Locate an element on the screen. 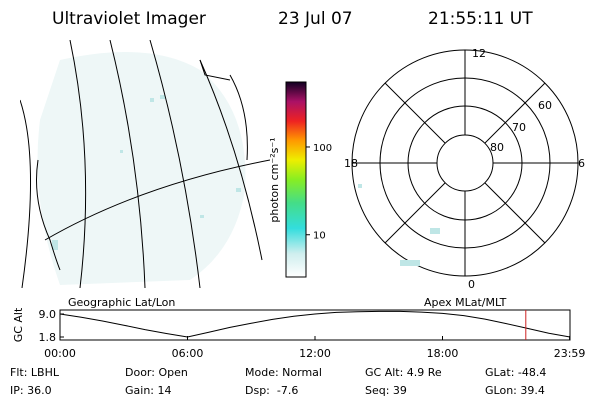  lat-label: 70 is located at coordinates (519, 127).